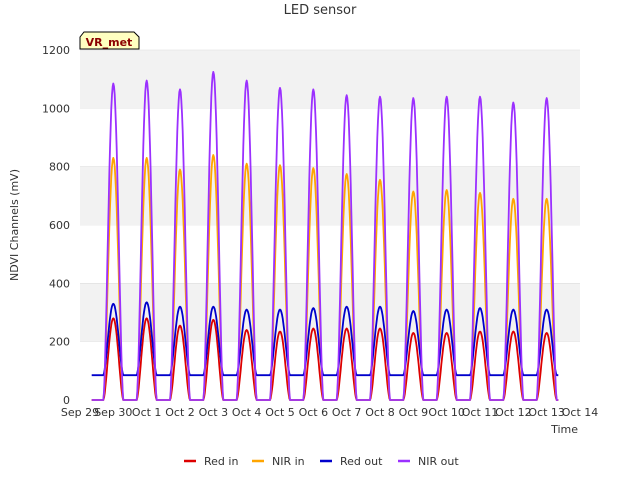 This screenshot has height=480, width=640. What do you see at coordinates (180, 412) in the screenshot?
I see `x-tick-label: Oct 2` at bounding box center [180, 412].